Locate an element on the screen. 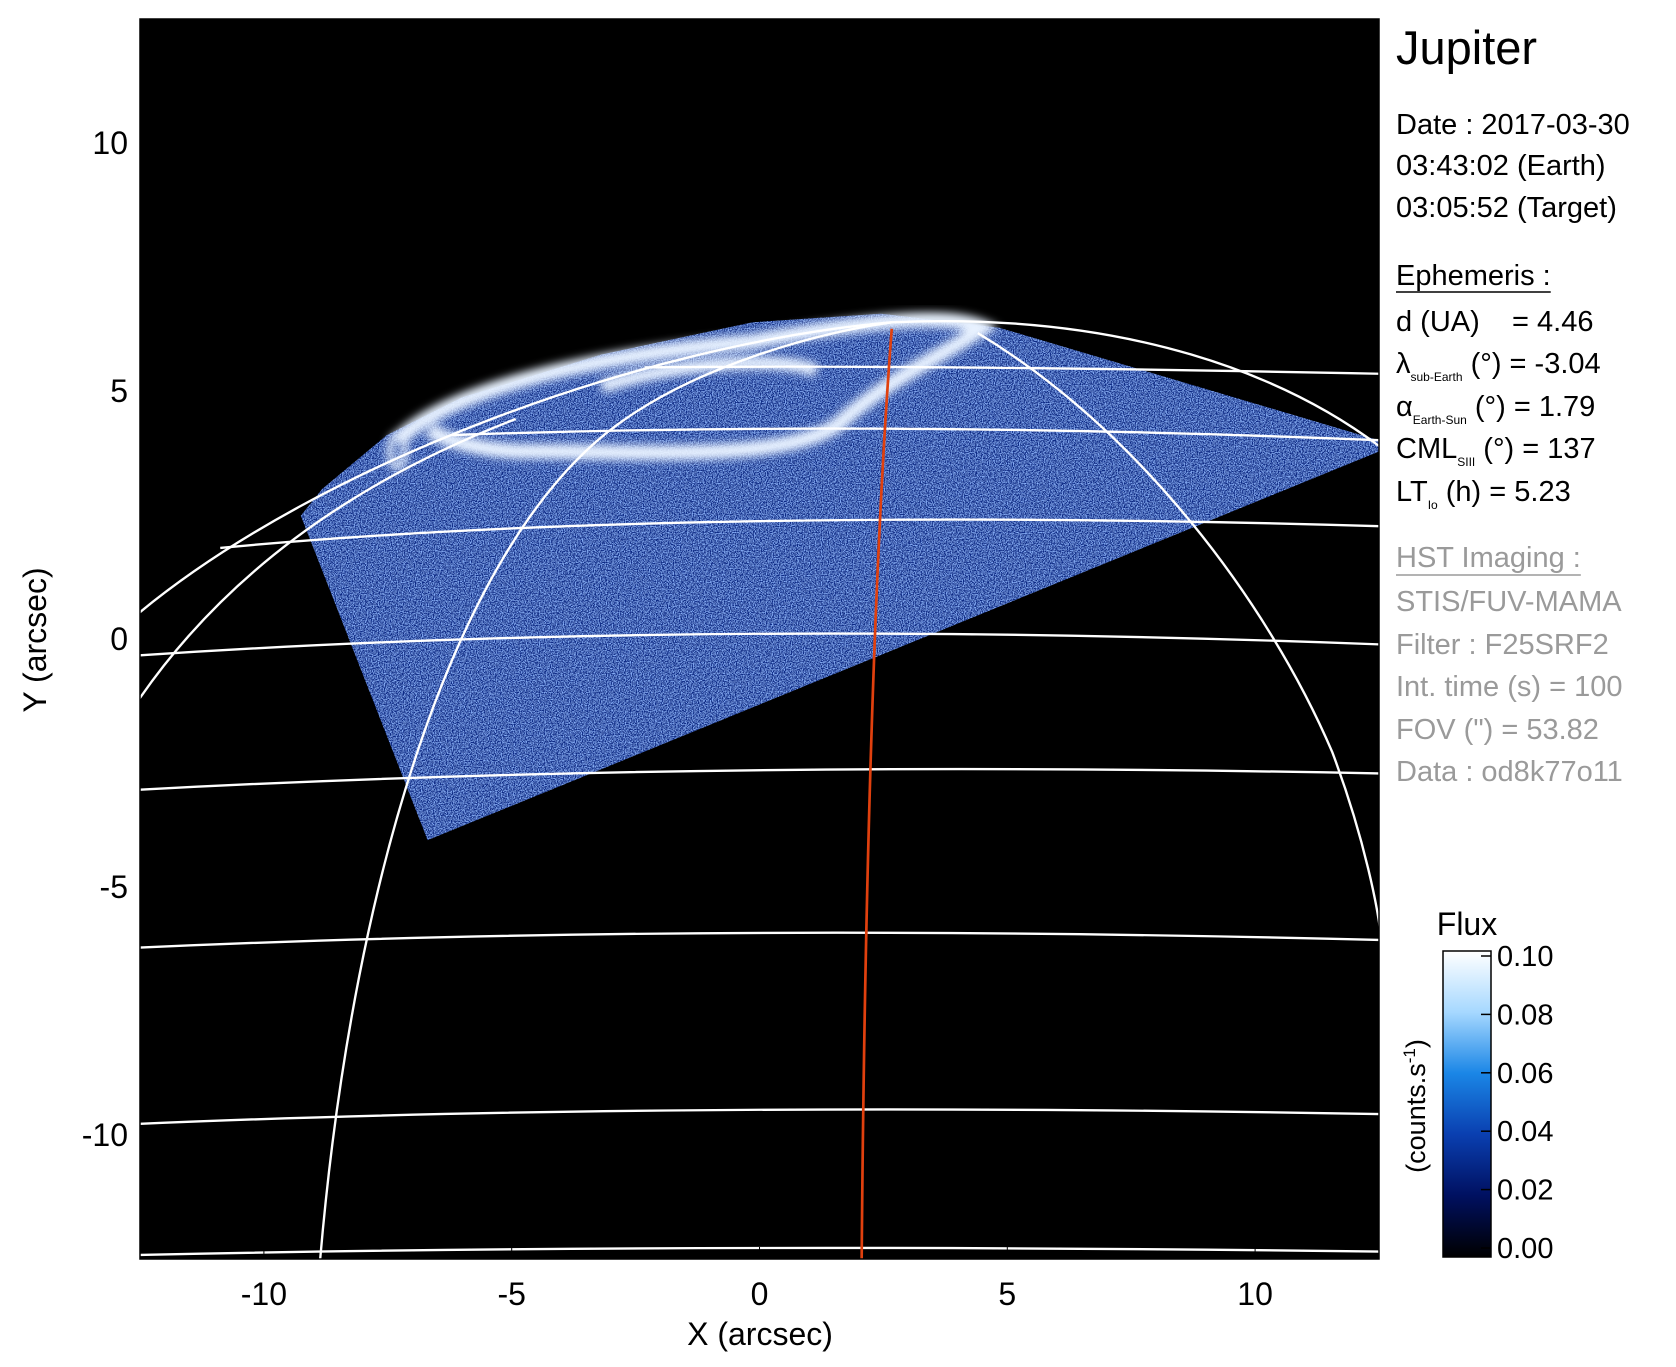 The width and height of the screenshot is (1676, 1367). subscript: Earth-Sun is located at coordinates (1440, 420).